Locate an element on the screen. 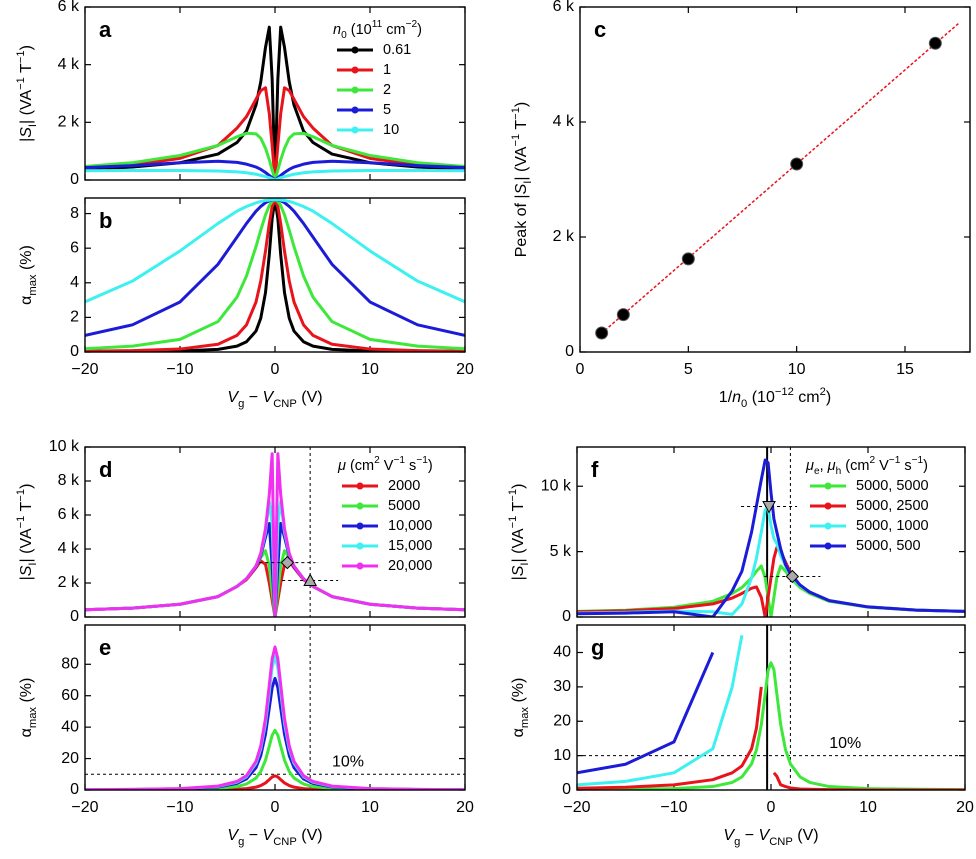  x-axis-label-part: 2 is located at coordinates (823, 392).